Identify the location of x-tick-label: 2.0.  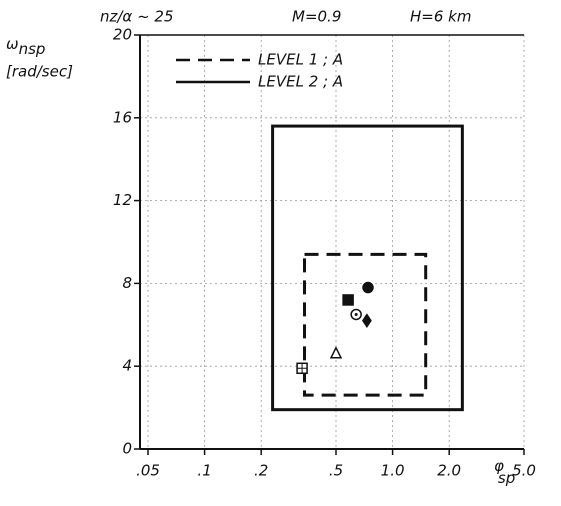
(449, 471).